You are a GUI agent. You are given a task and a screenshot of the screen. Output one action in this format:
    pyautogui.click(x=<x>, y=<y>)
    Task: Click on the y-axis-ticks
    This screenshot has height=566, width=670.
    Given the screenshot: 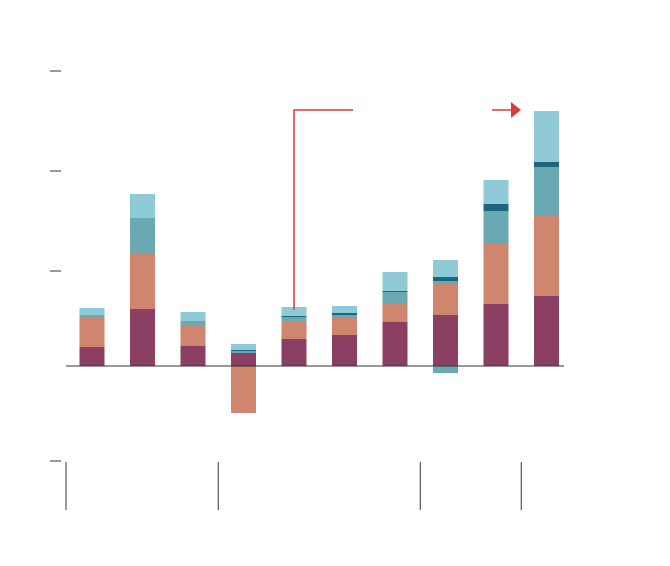 What is the action you would take?
    pyautogui.click(x=55, y=266)
    